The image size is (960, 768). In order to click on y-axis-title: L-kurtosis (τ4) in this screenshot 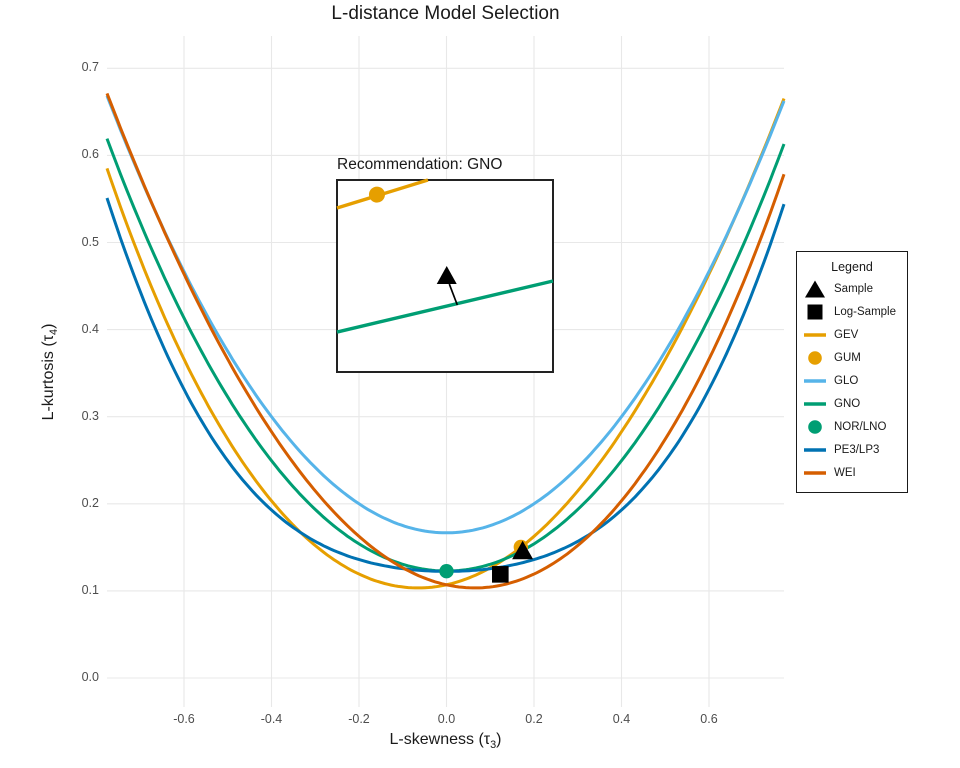, I will do `click(50, 372)`.